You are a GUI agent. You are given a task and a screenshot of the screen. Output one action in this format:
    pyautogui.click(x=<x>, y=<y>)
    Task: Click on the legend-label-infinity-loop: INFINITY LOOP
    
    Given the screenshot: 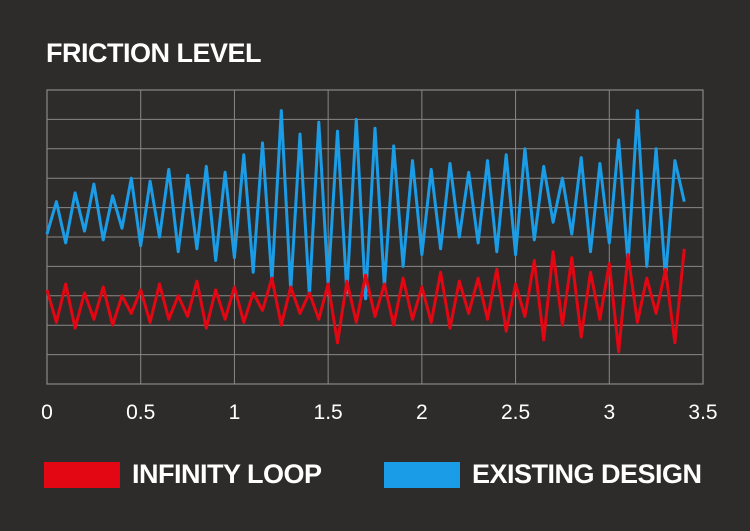 What is the action you would take?
    pyautogui.click(x=227, y=474)
    